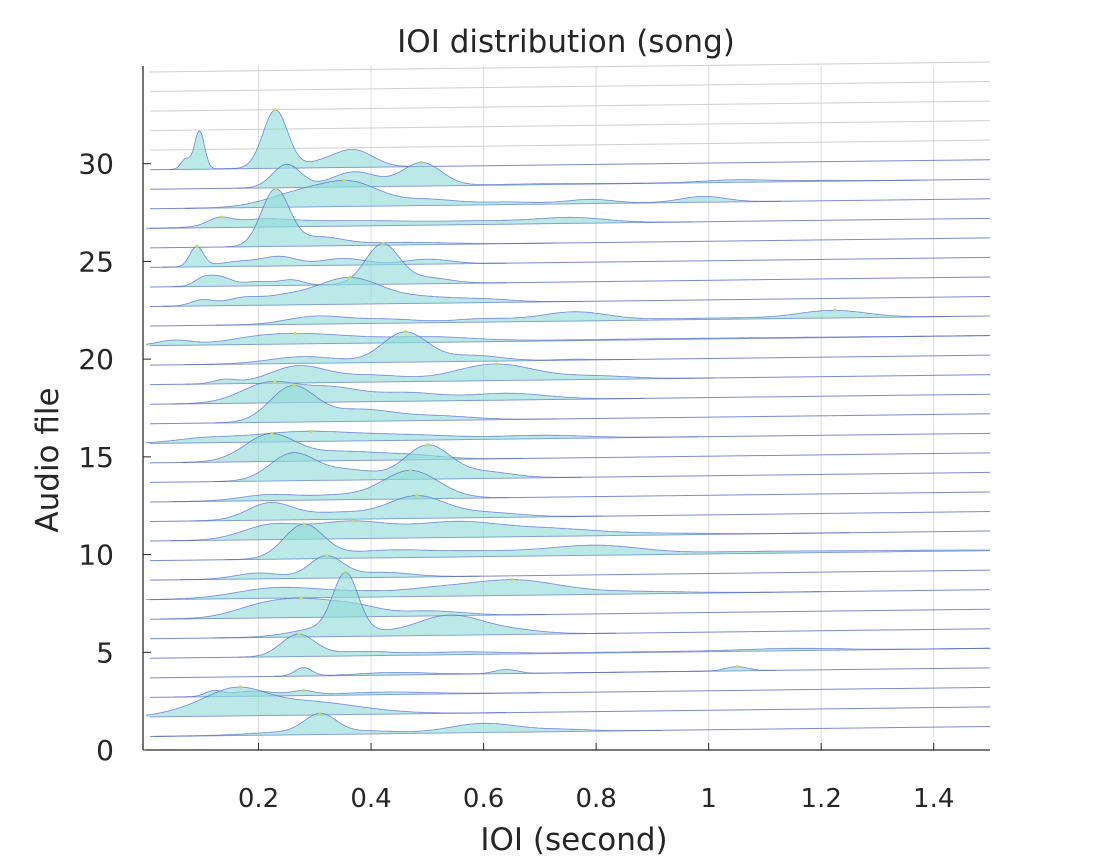  I want to click on x-tick-label: 1, so click(708, 799).